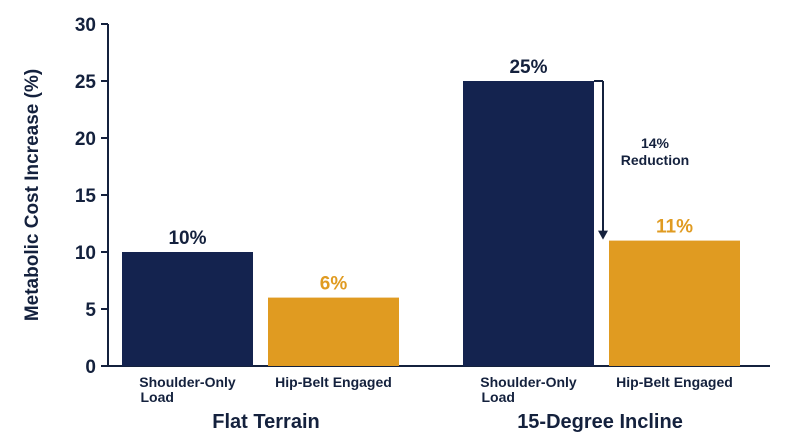  Describe the element at coordinates (90, 367) in the screenshot. I see `y-tick-label: 0` at that location.